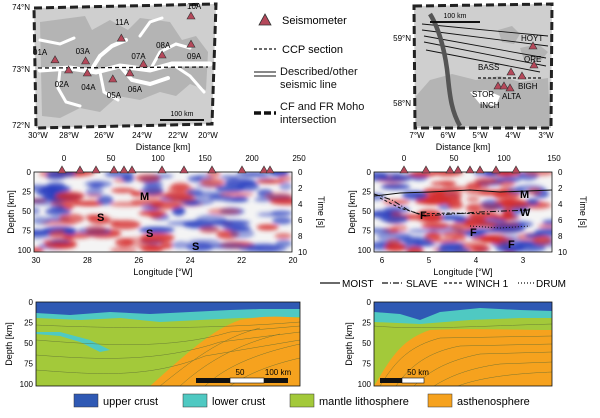  I want to click on station-01a-icon, so click(55, 59).